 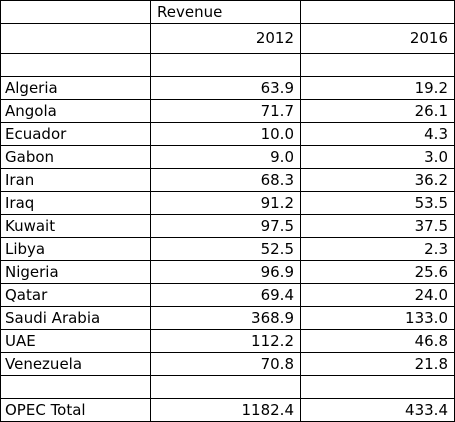 I want to click on table-row: Angola 71.7 26.1, so click(x=227, y=111).